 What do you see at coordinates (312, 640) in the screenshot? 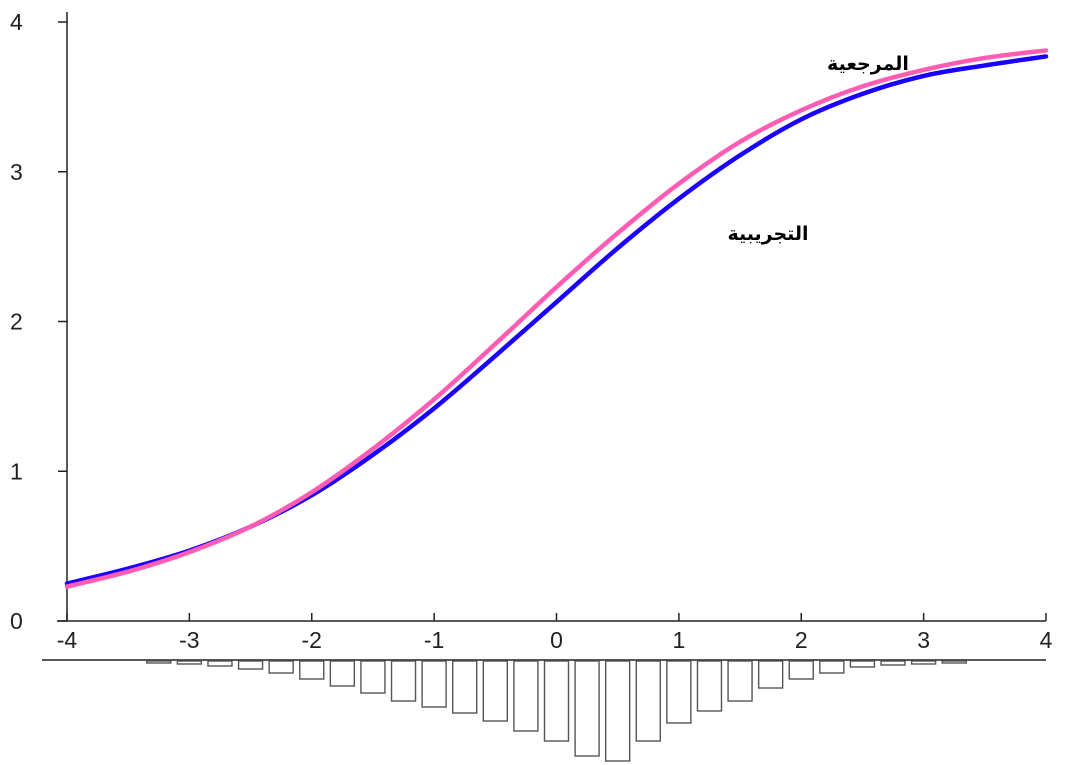
I see `x-tick-label: -2` at bounding box center [312, 640].